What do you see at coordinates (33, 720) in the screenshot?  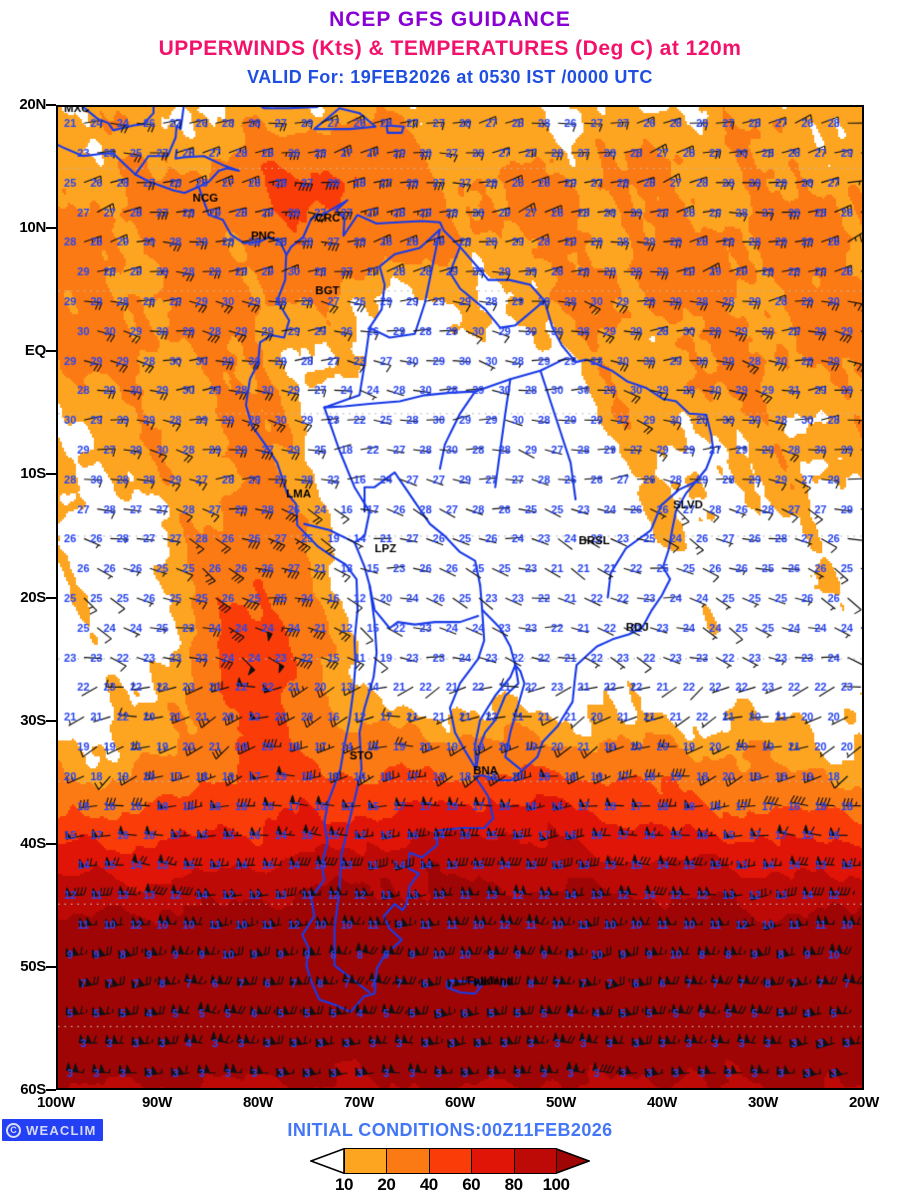 I see `y-tick-label: 30S` at bounding box center [33, 720].